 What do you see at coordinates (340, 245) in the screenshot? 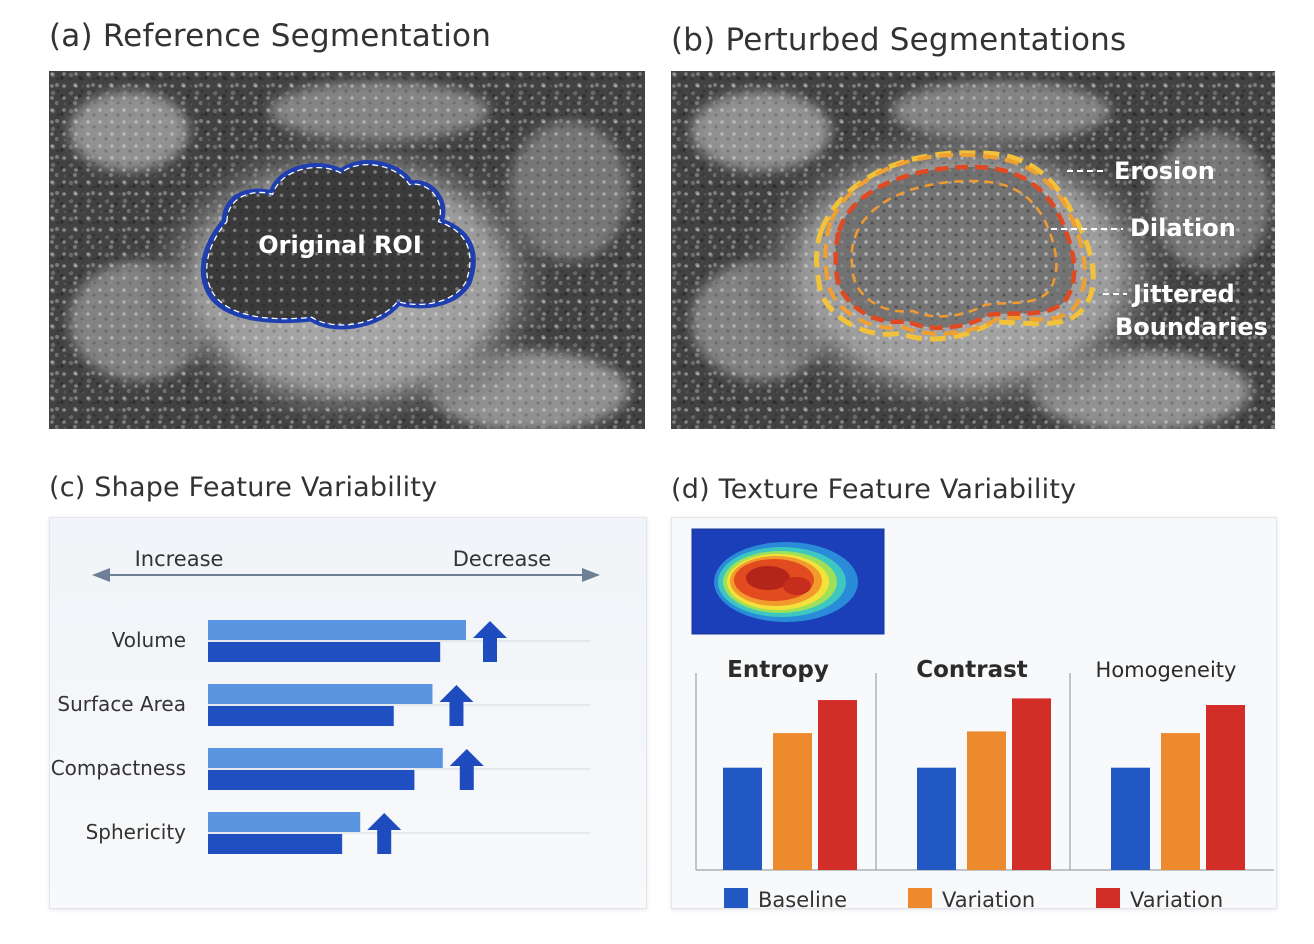
I see `original-roi-label: Original ROI` at bounding box center [340, 245].